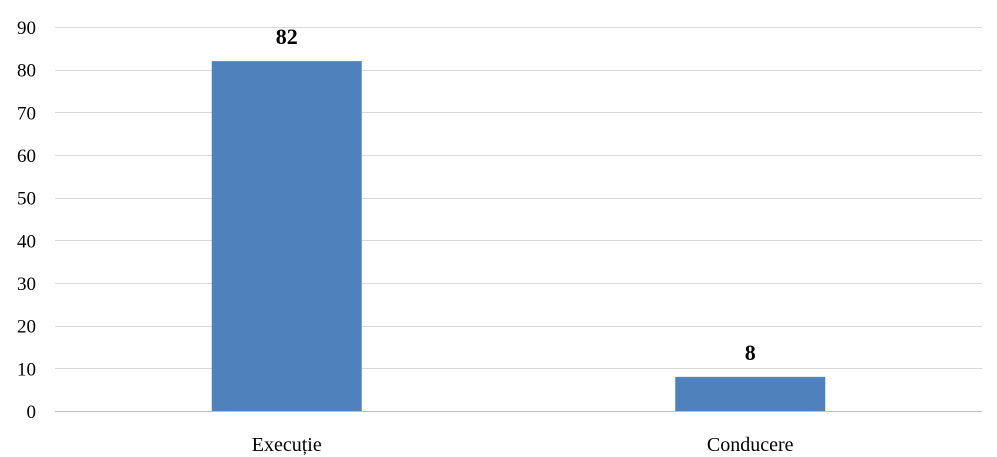 Image resolution: width=997 pixels, height=457 pixels. I want to click on x-category-label: Execuție, so click(287, 445).